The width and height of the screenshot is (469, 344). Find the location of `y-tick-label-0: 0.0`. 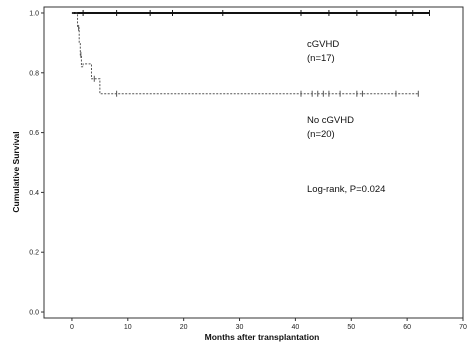

y-tick-label-0: 0.0 is located at coordinates (34, 313).